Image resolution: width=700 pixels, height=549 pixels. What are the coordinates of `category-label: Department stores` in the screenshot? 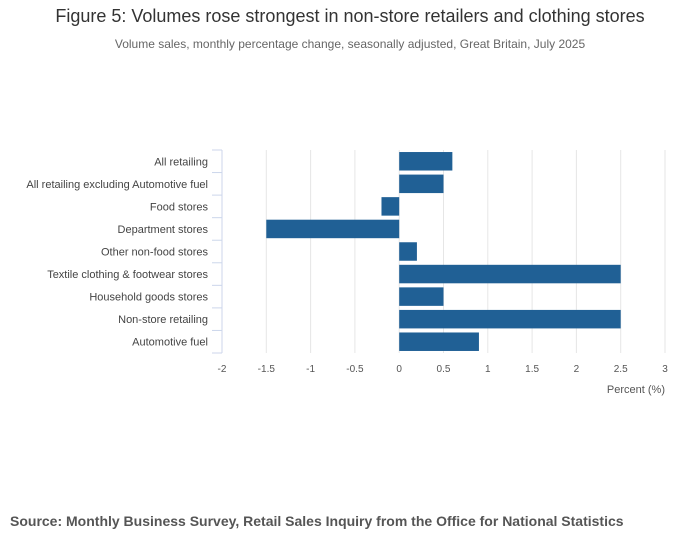 It's located at (163, 230).